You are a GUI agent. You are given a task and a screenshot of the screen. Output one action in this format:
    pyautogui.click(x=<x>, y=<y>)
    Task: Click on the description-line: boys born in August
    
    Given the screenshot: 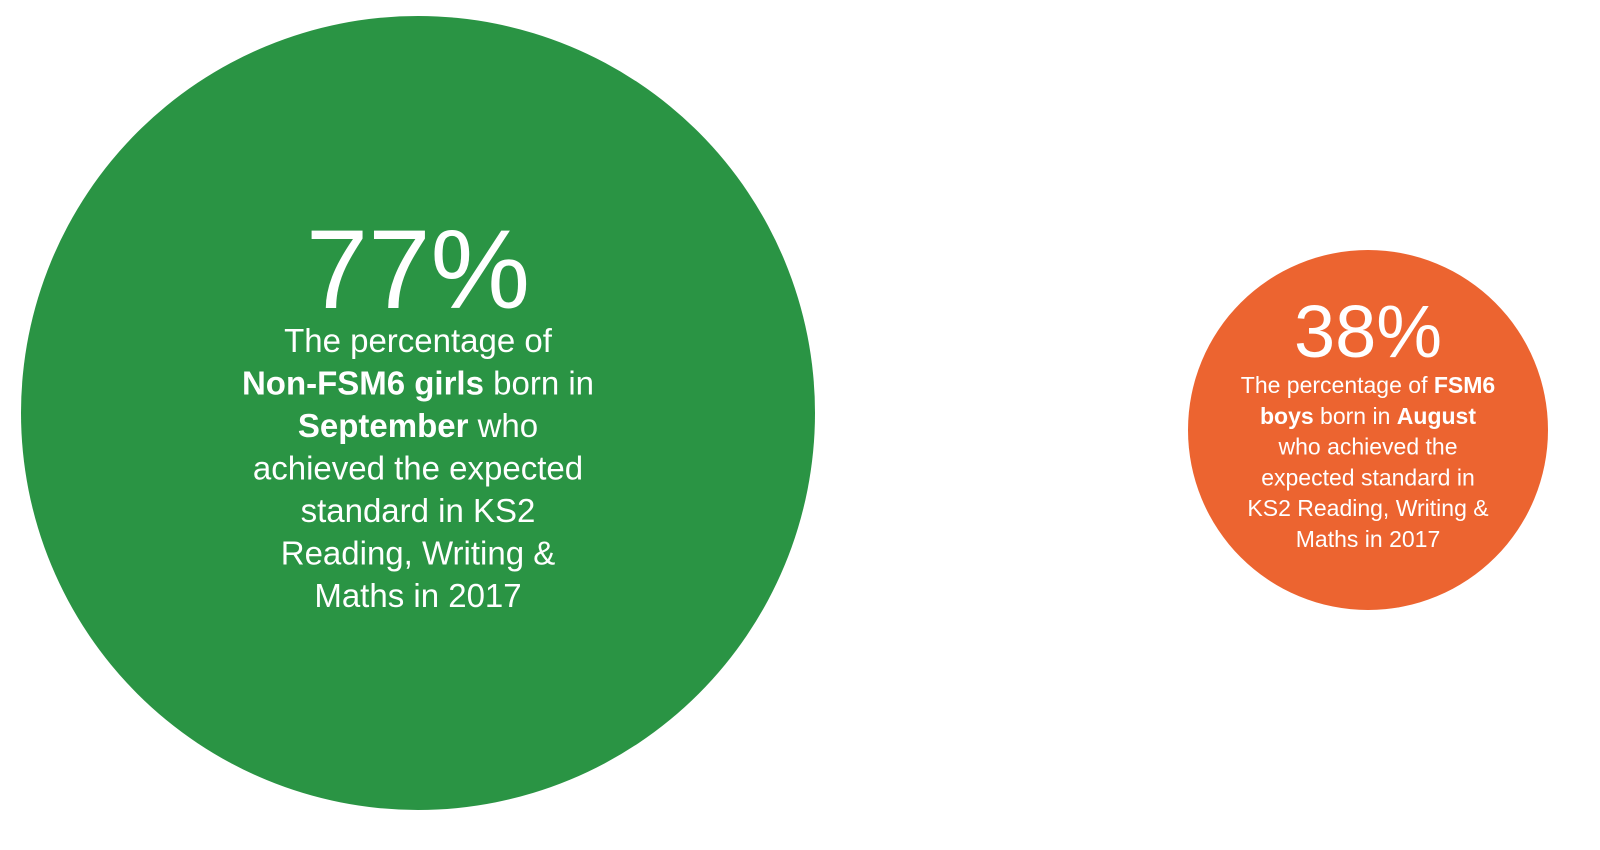 What is the action you would take?
    pyautogui.click(x=1368, y=416)
    